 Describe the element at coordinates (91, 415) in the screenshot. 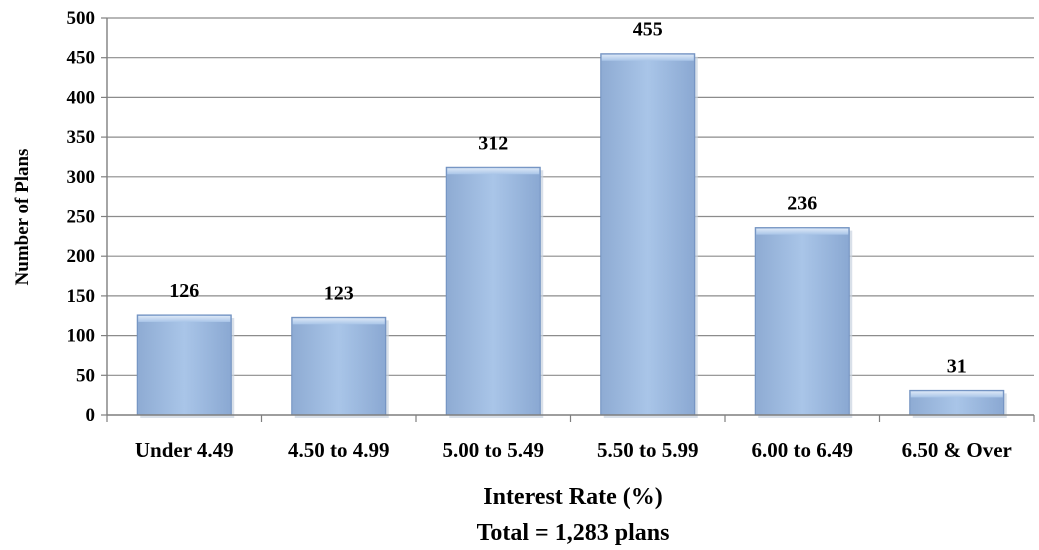

I see `y-tick-label: 0` at that location.